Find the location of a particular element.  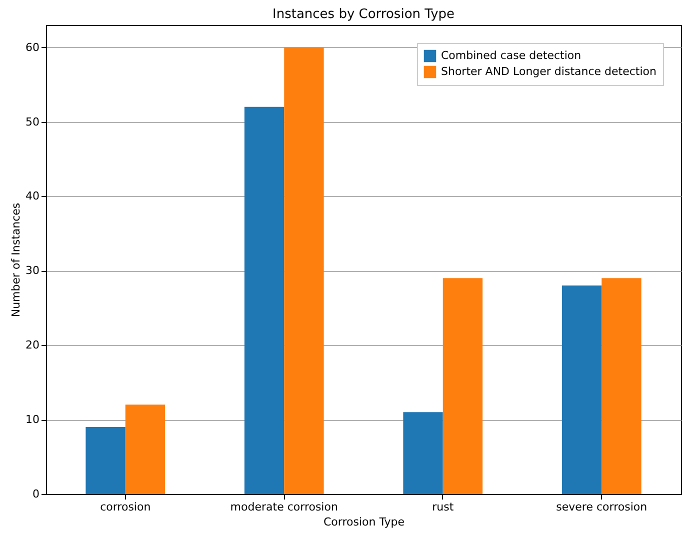

y-tick-label: 60 is located at coordinates (33, 47).